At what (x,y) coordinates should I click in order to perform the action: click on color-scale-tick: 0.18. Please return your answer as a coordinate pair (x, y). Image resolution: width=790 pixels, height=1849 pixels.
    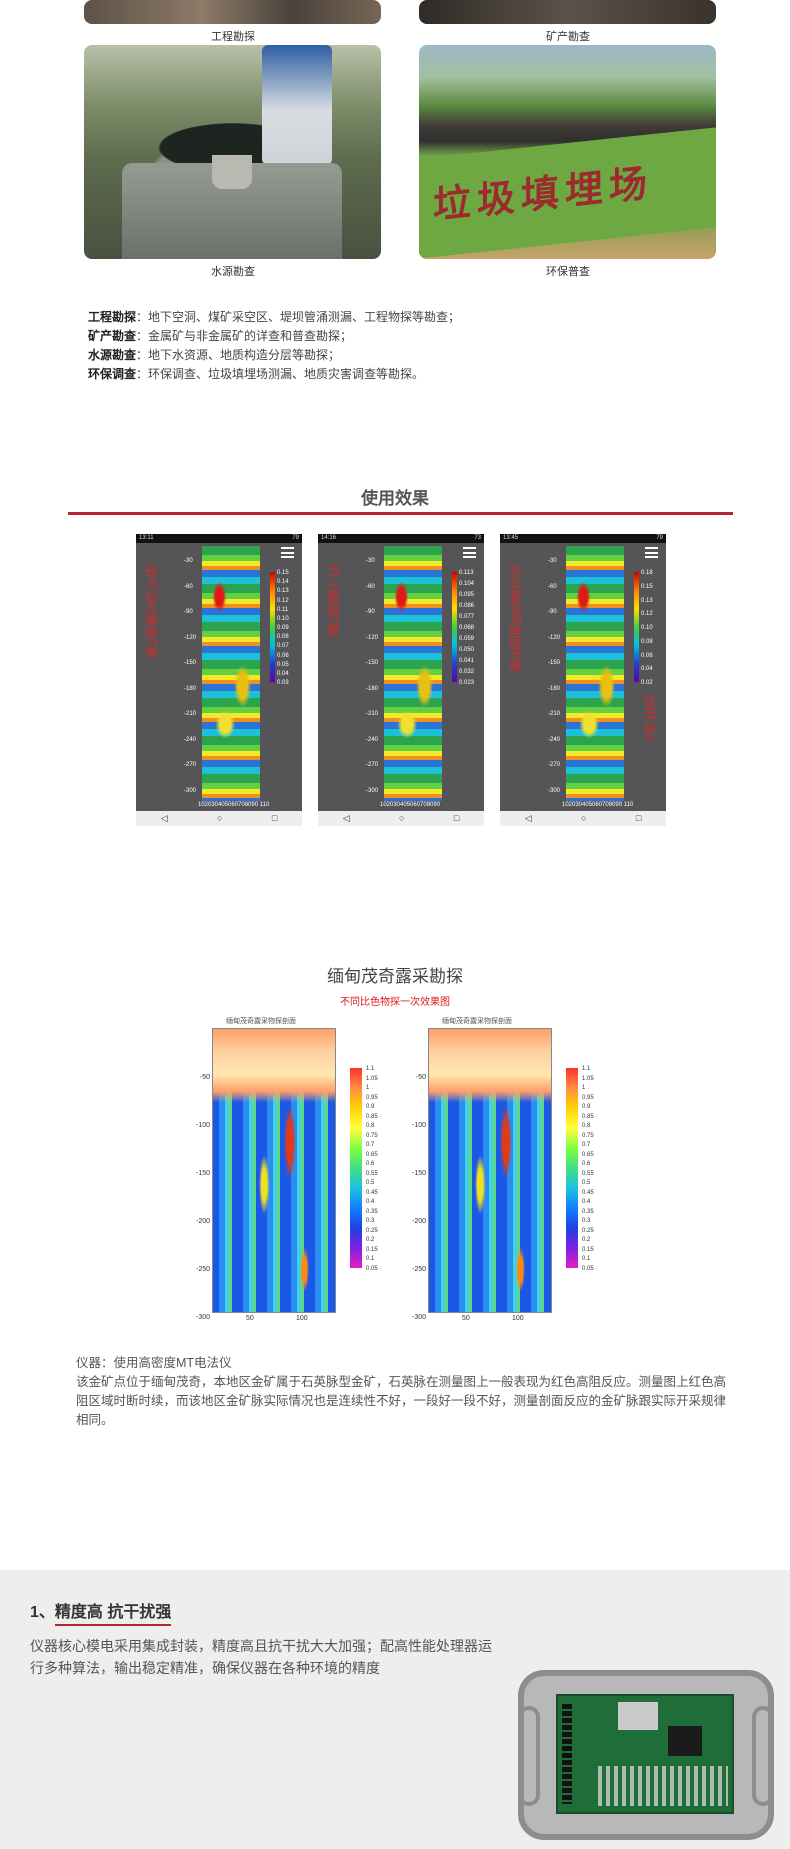
    Looking at the image, I should click on (647, 573).